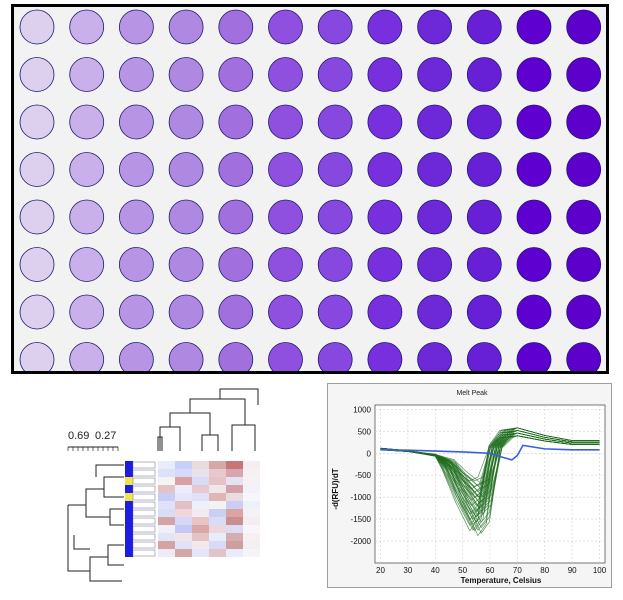 This screenshot has height=600, width=623. I want to click on x-tick-label: 100, so click(600, 570).